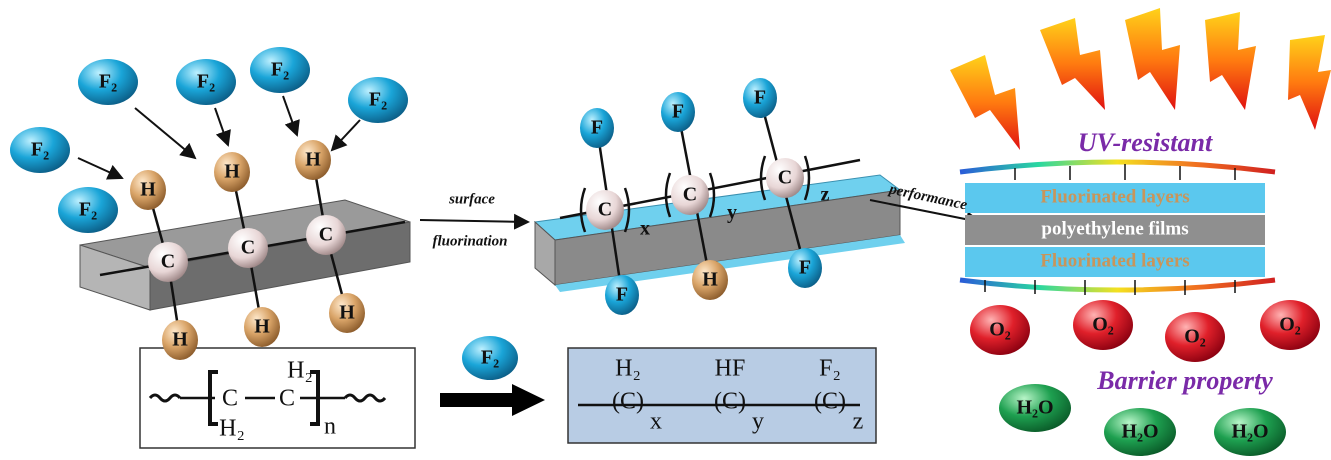 The width and height of the screenshot is (1331, 460). Describe the element at coordinates (645, 229) in the screenshot. I see `subscript: x` at that location.